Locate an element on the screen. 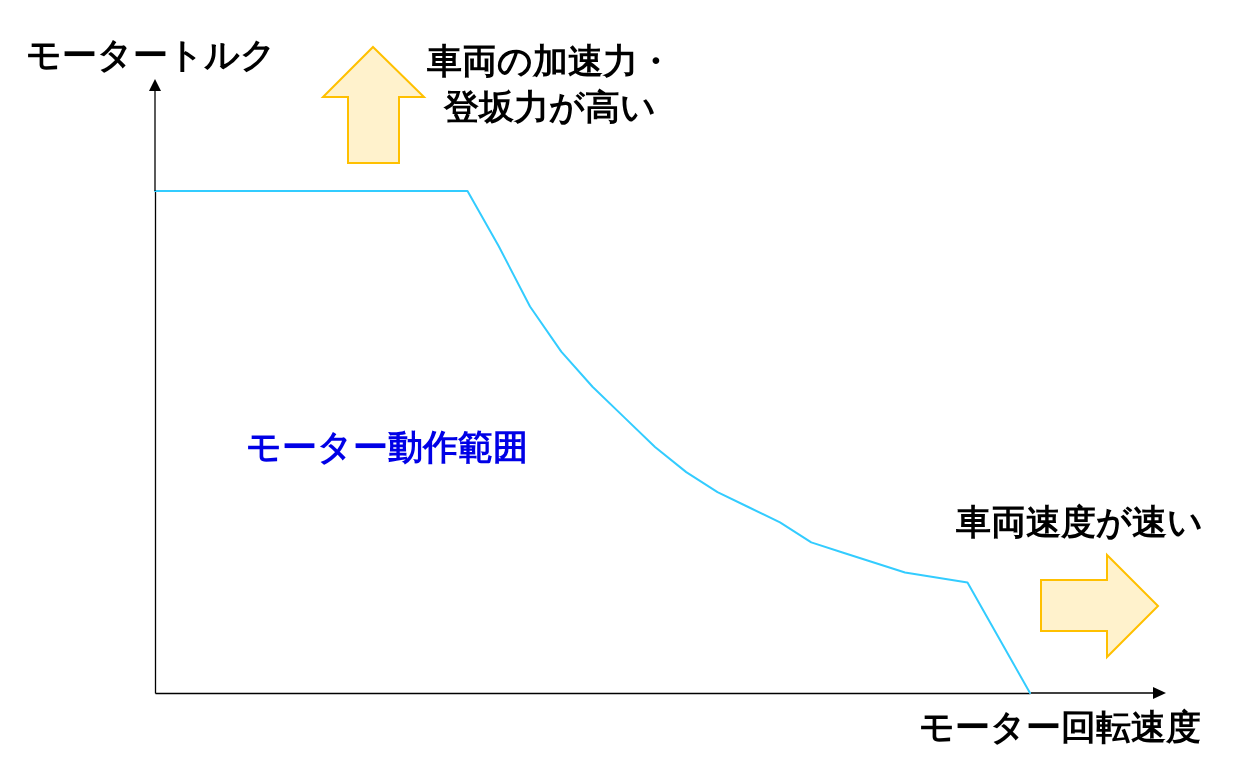 The width and height of the screenshot is (1255, 777). annotation: モーター動作範囲 is located at coordinates (387, 447).